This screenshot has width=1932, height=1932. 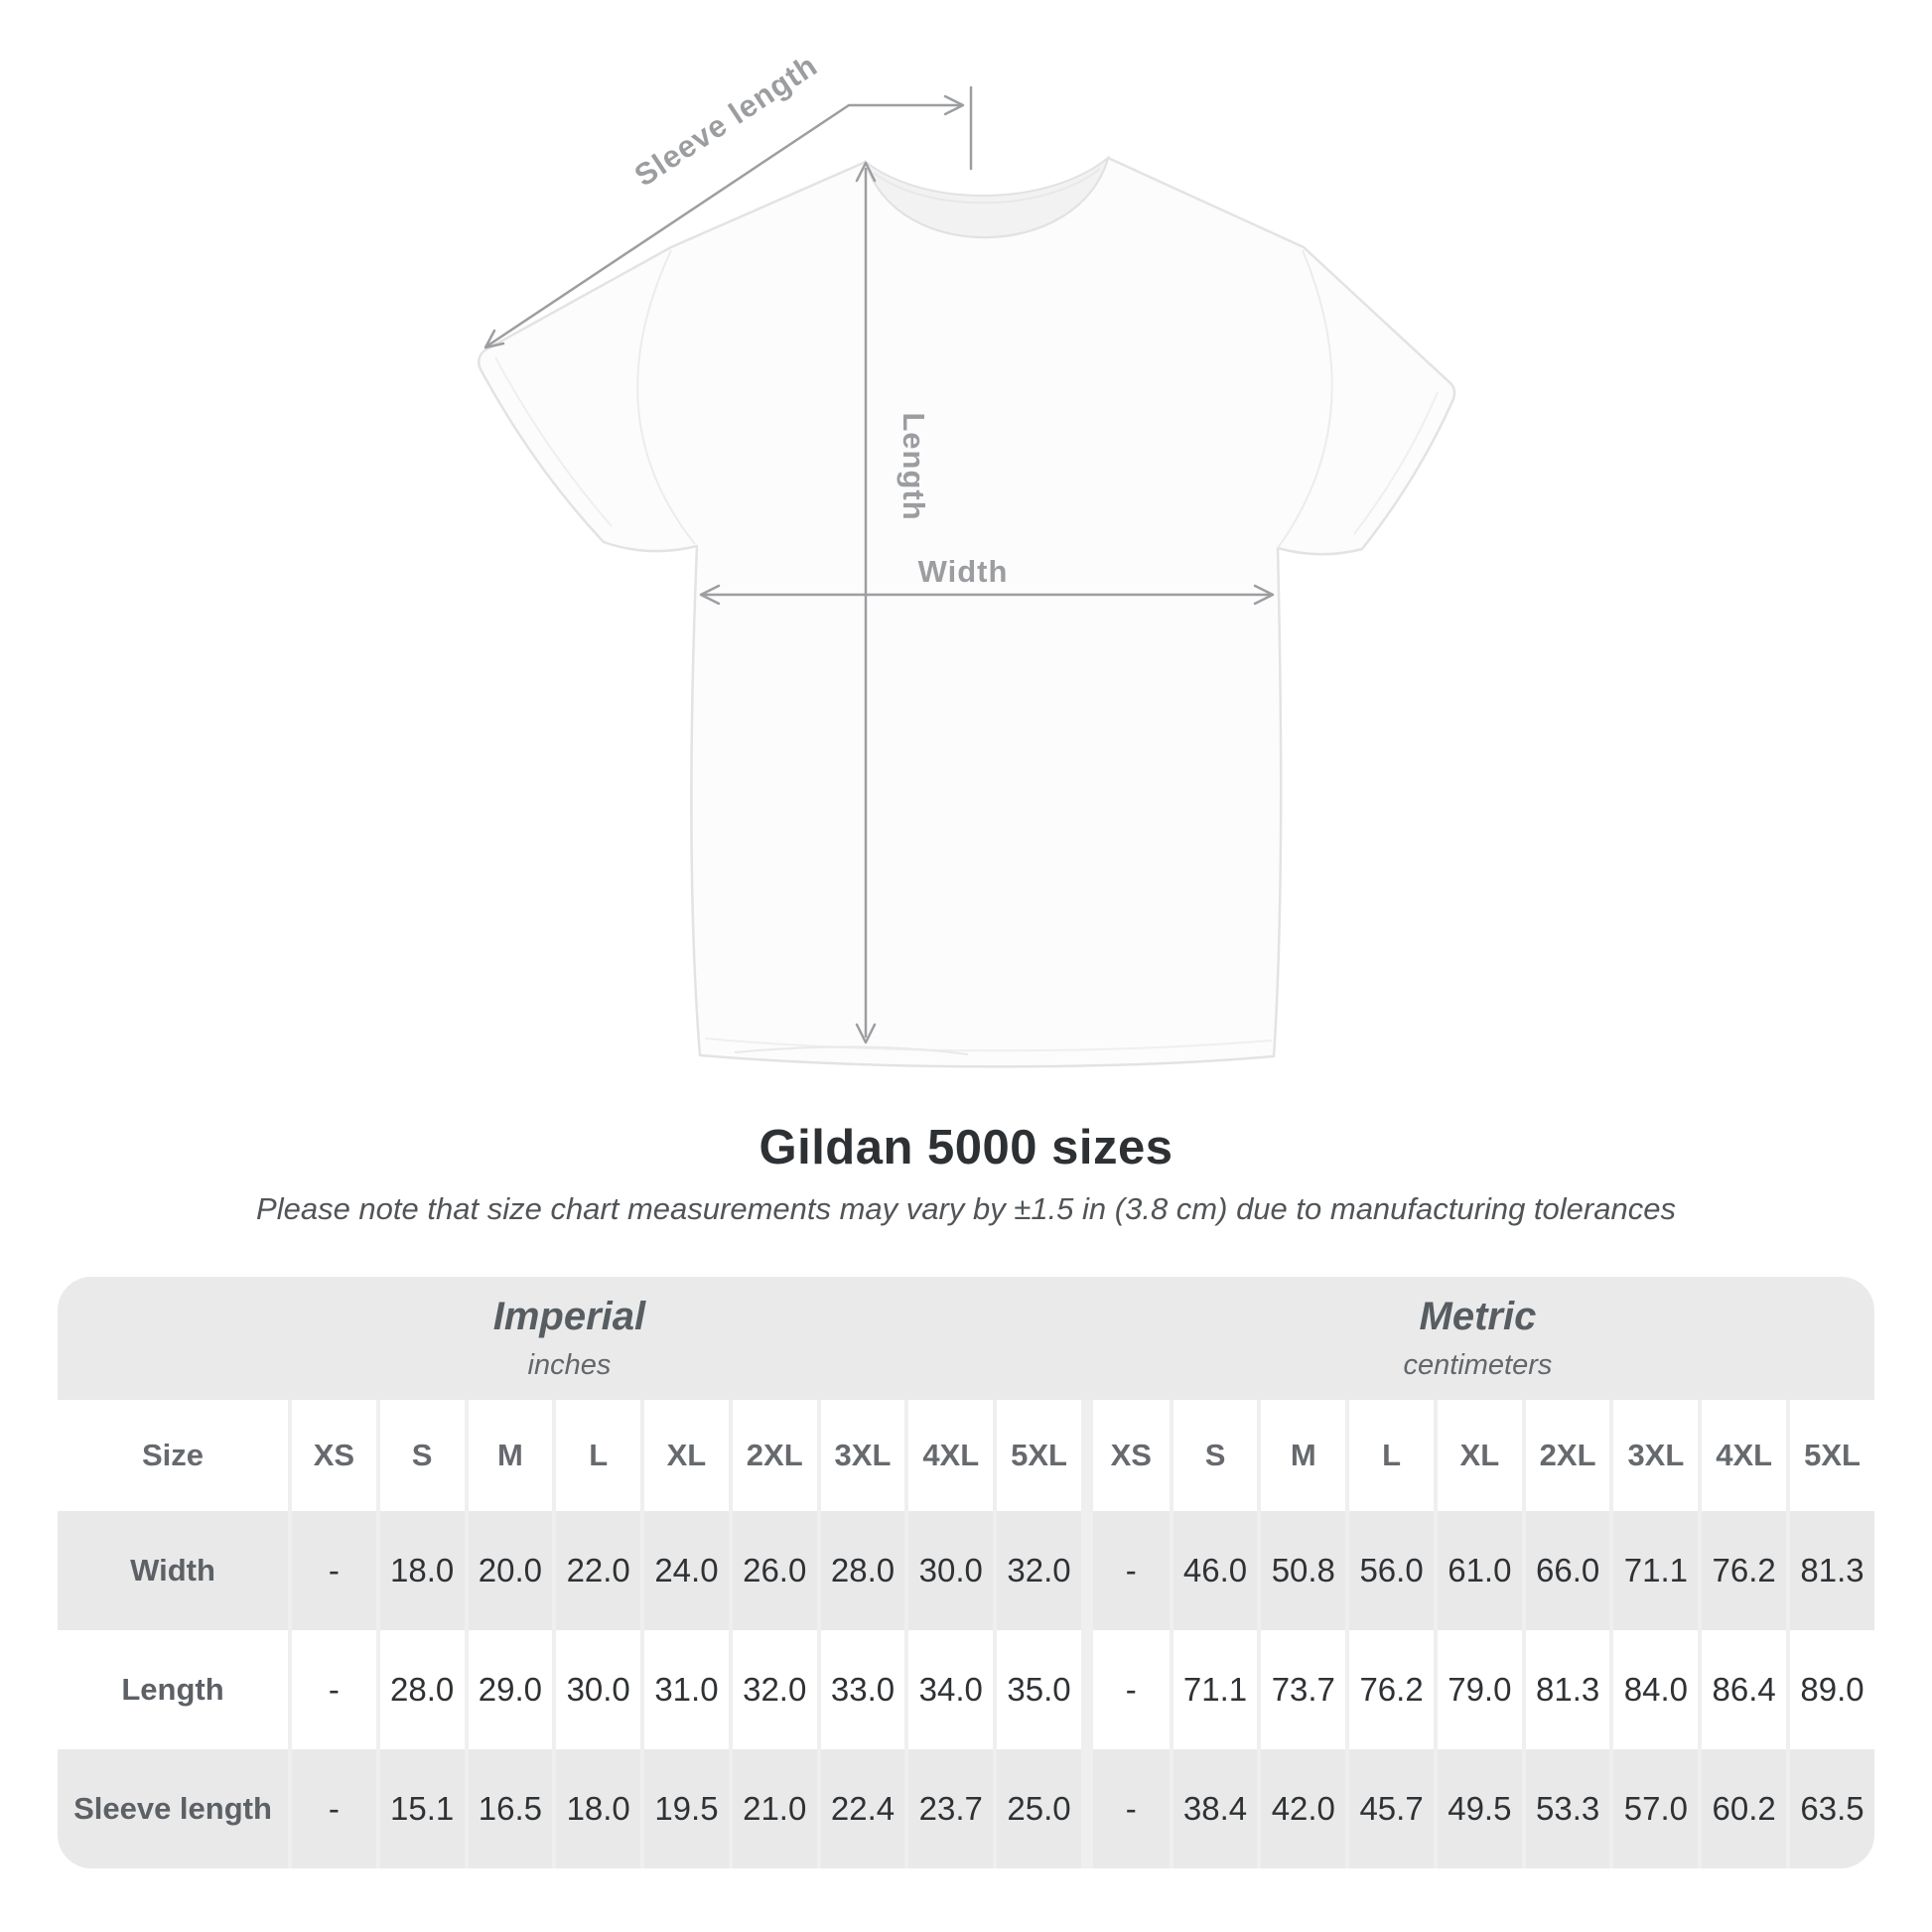 I want to click on width-metric-l: 56.0, so click(x=1390, y=1571).